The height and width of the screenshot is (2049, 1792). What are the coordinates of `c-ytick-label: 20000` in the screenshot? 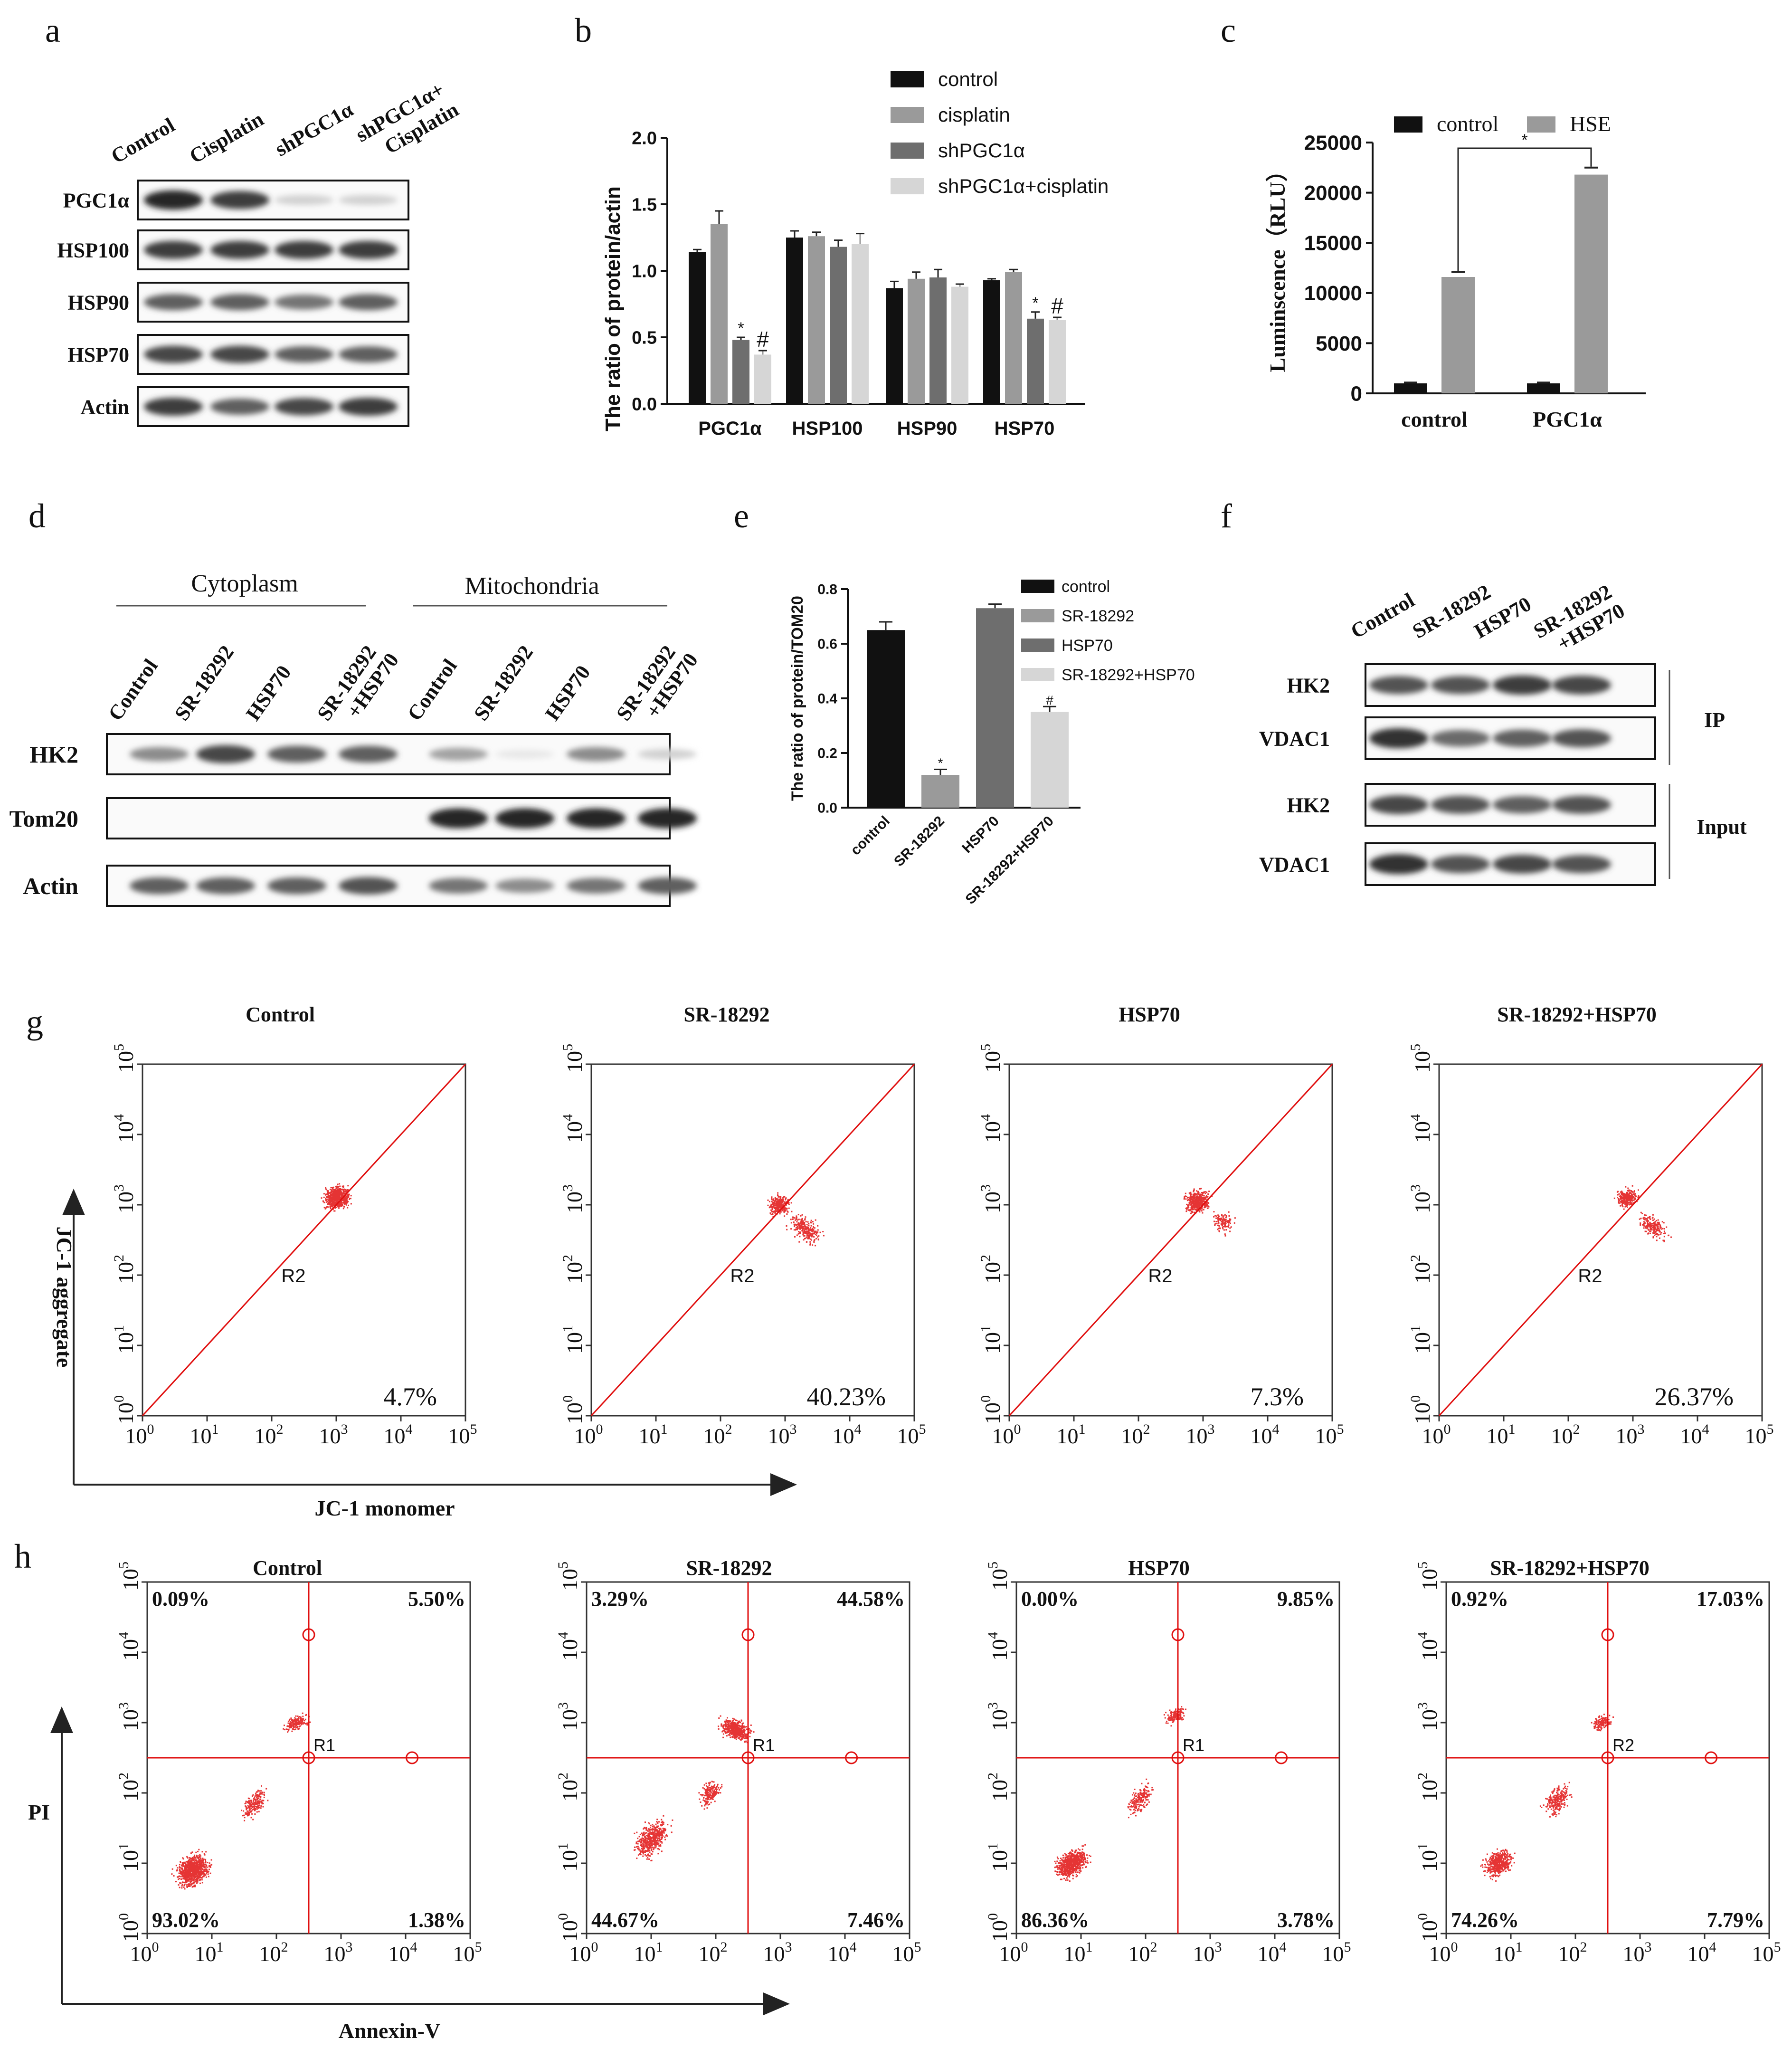 It's located at (1333, 193).